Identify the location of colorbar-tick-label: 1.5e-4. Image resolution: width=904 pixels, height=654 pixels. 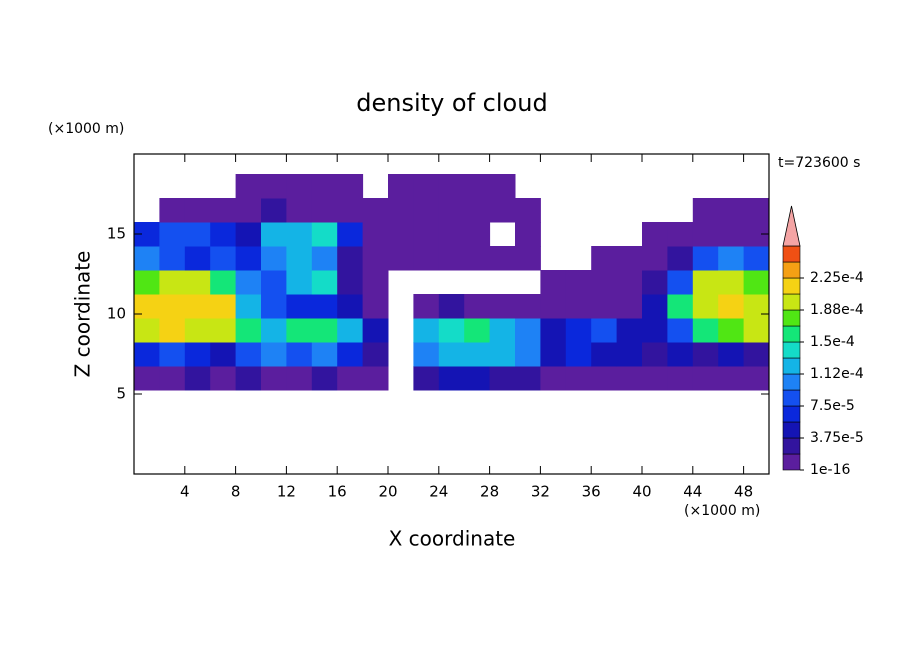
(832, 342).